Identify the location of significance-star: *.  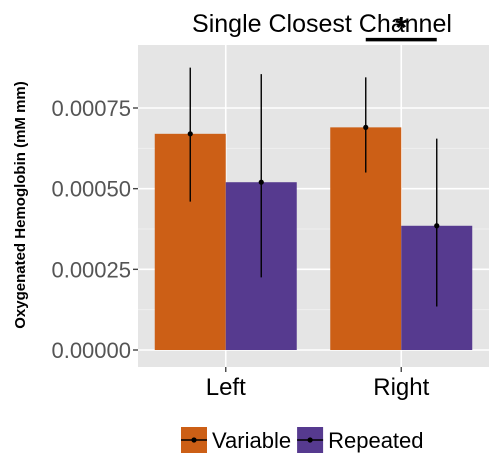
(401, 28).